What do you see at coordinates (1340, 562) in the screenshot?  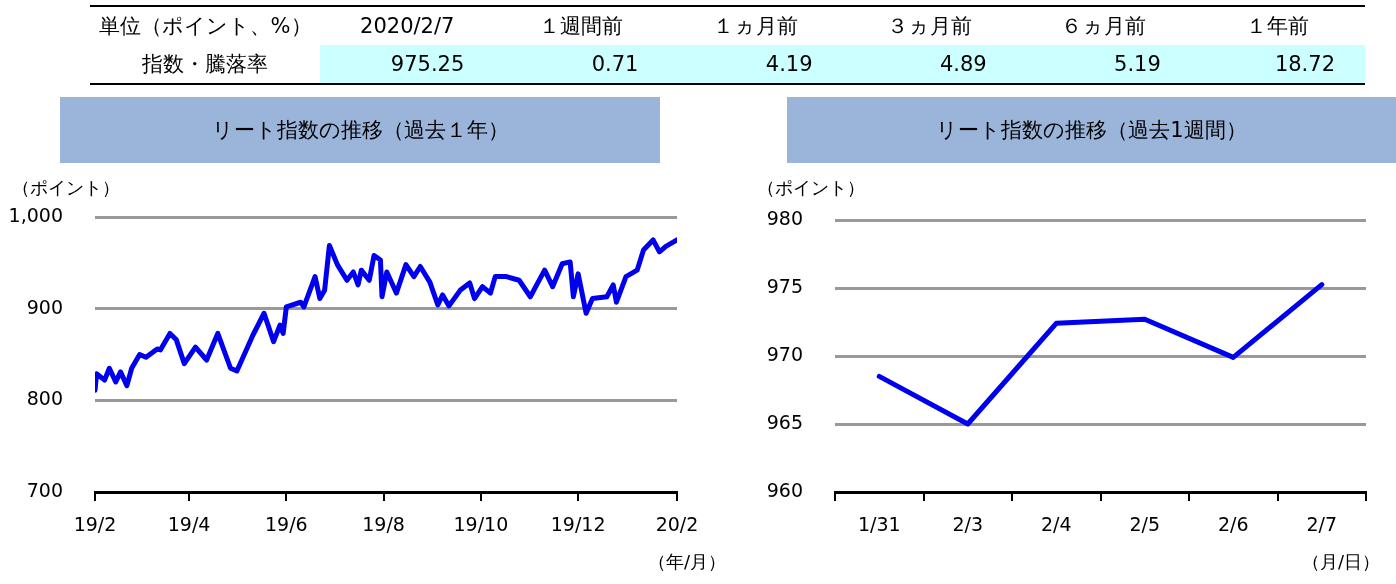 I see `x-axis-title: （月/日）` at bounding box center [1340, 562].